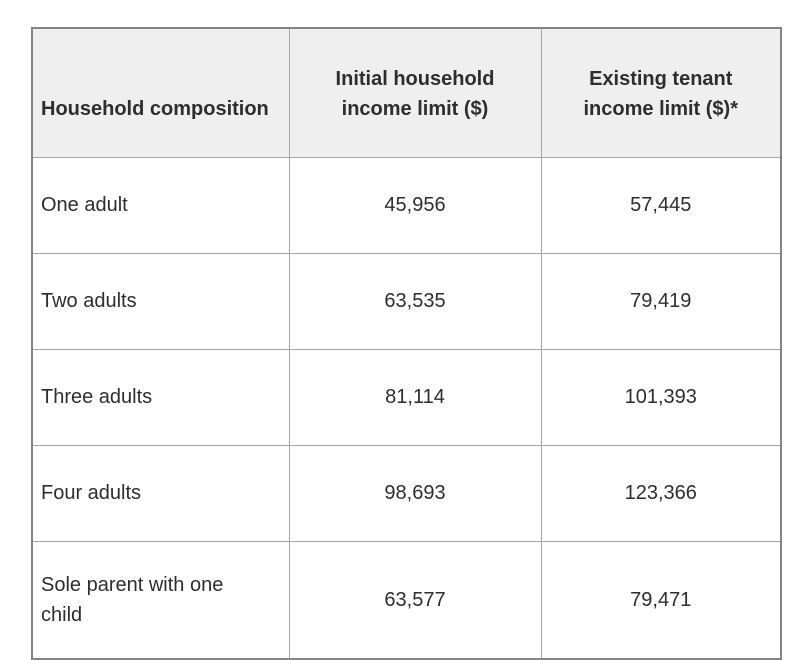  Describe the element at coordinates (415, 78) in the screenshot. I see `header-label-line1: Initial household` at that location.